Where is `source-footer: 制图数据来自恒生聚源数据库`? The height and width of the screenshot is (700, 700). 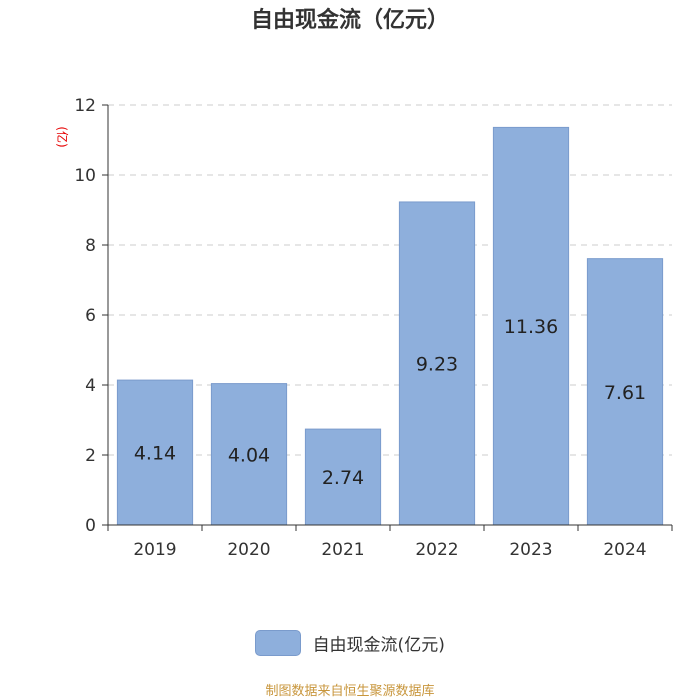 source-footer: 制图数据来自恒生聚源数据库 is located at coordinates (350, 691).